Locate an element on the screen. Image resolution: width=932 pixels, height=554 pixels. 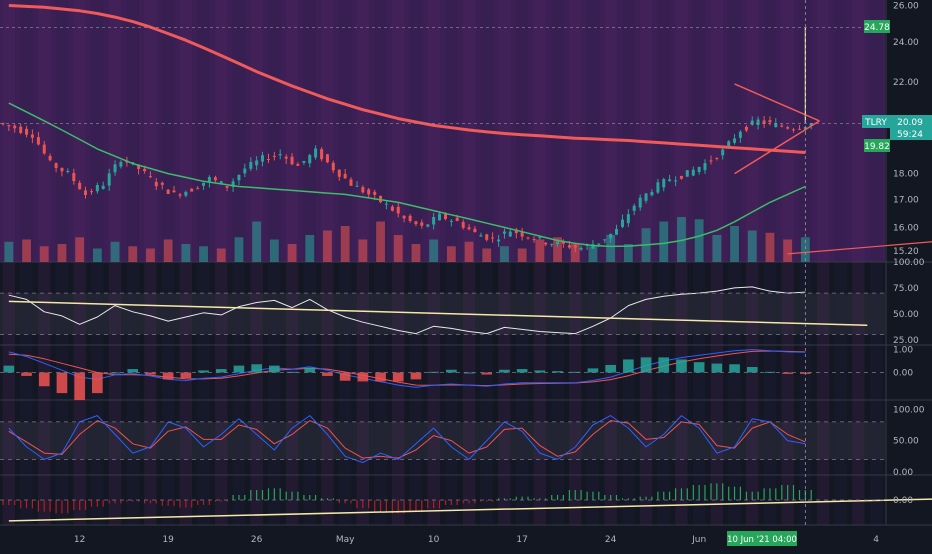
price-tick-label: 15.20 is located at coordinates (906, 252).